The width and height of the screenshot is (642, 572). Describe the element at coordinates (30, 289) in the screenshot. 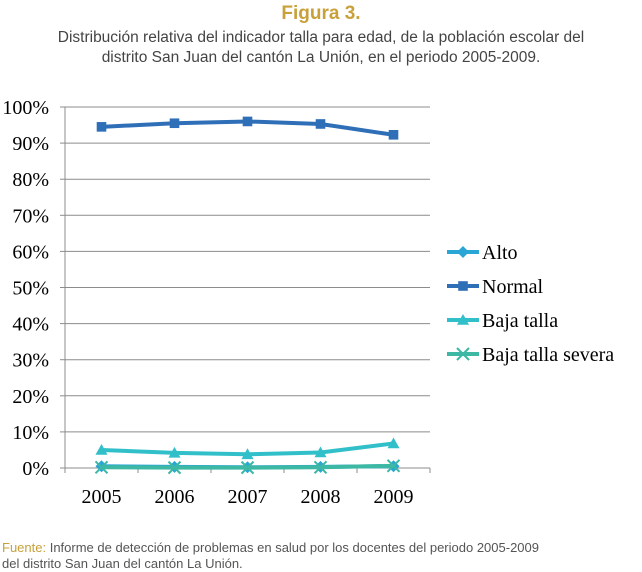

I see `y-tick-label: 50%` at that location.